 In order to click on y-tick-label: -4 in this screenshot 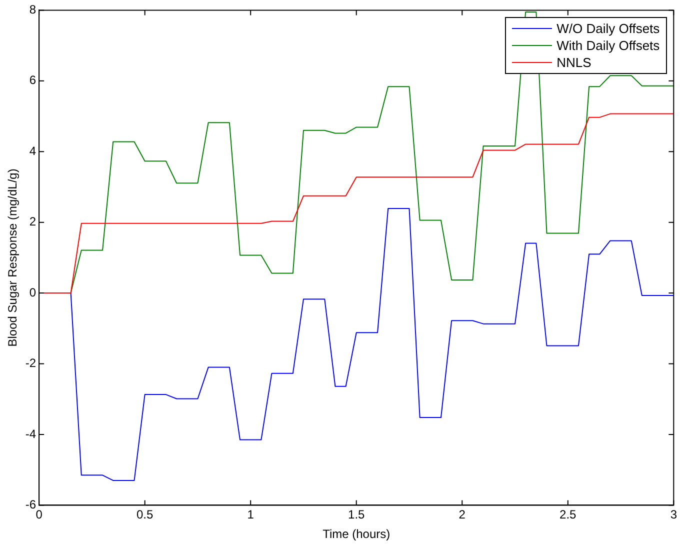, I will do `click(30, 433)`.